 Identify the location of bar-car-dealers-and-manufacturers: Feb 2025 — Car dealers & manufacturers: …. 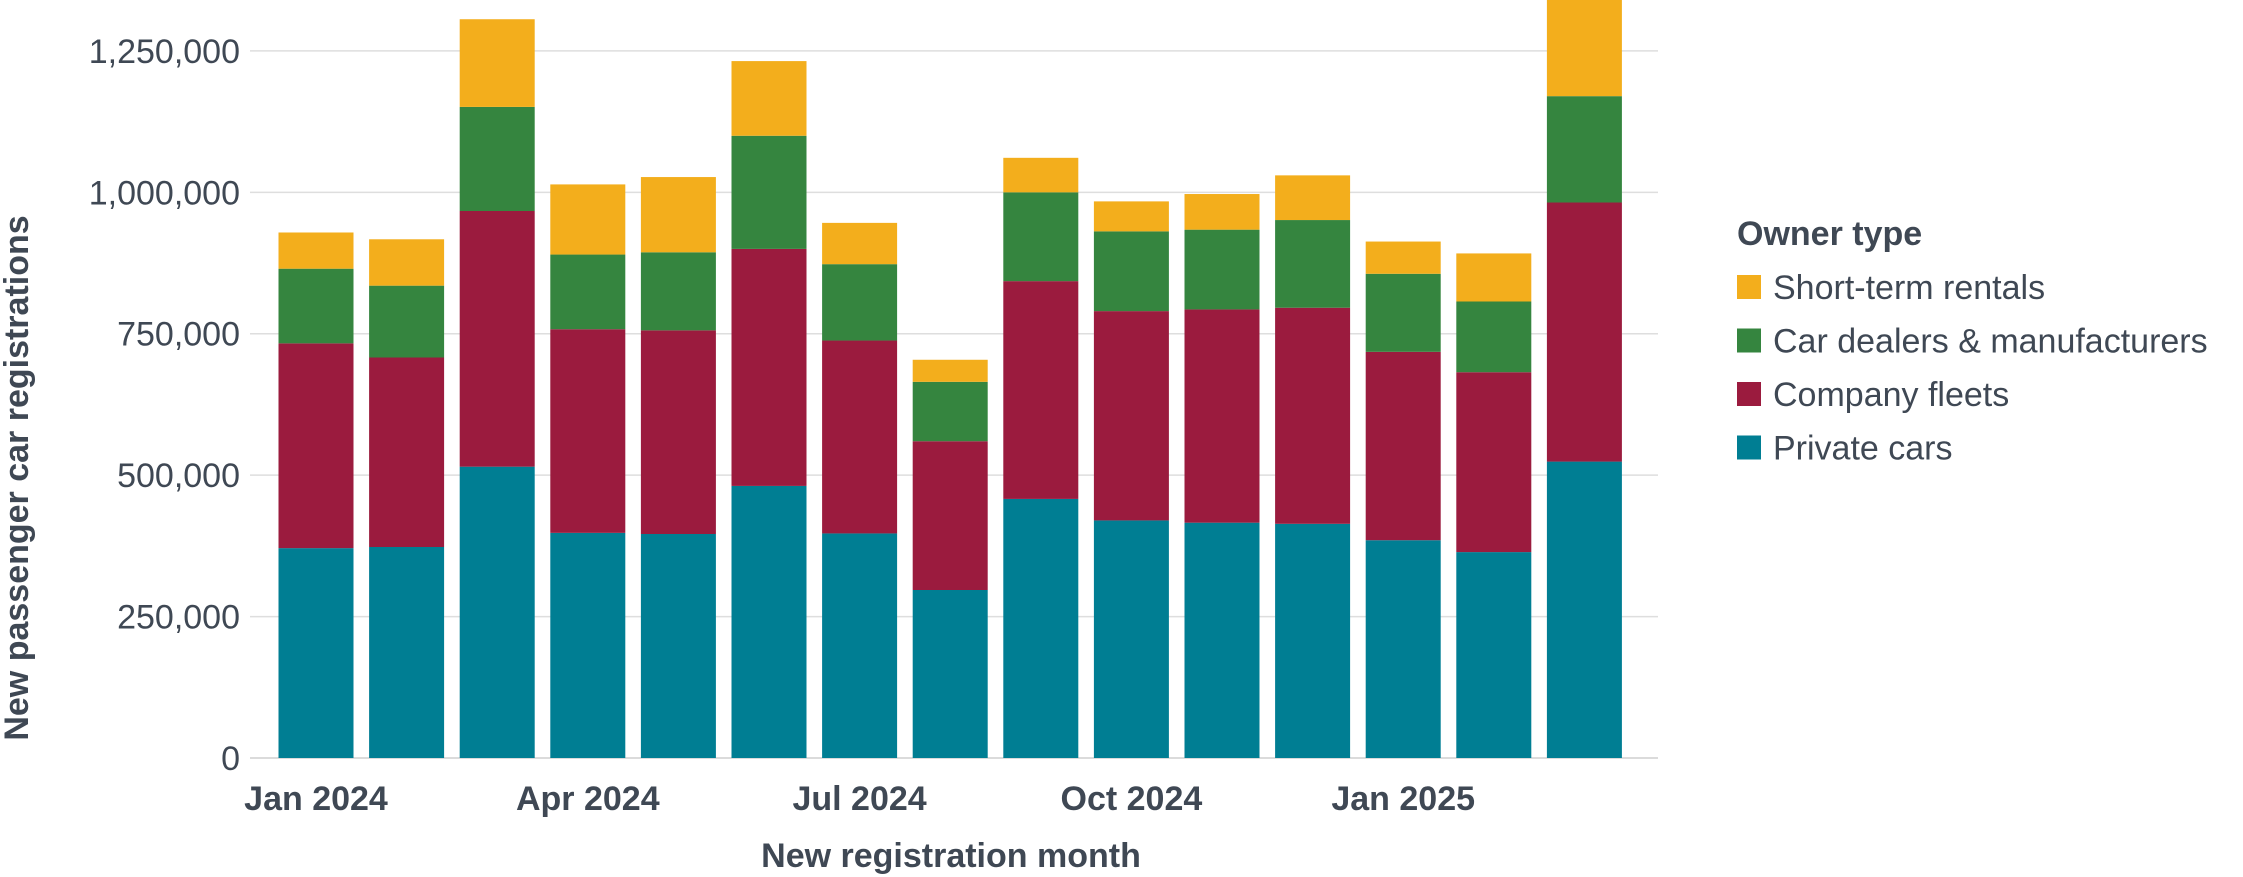
(1494, 337).